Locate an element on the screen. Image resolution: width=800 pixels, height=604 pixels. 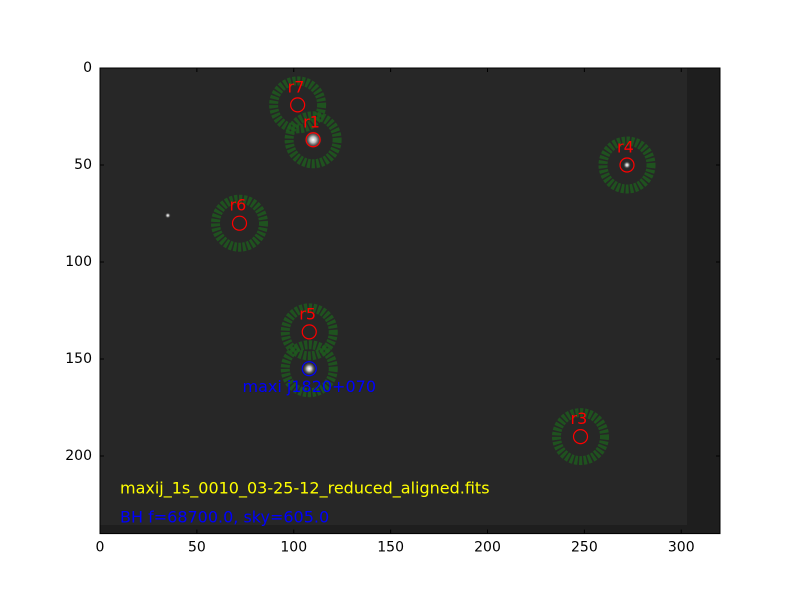
flux-label: BH f=68700.0, sky=605.0 is located at coordinates (224, 517).